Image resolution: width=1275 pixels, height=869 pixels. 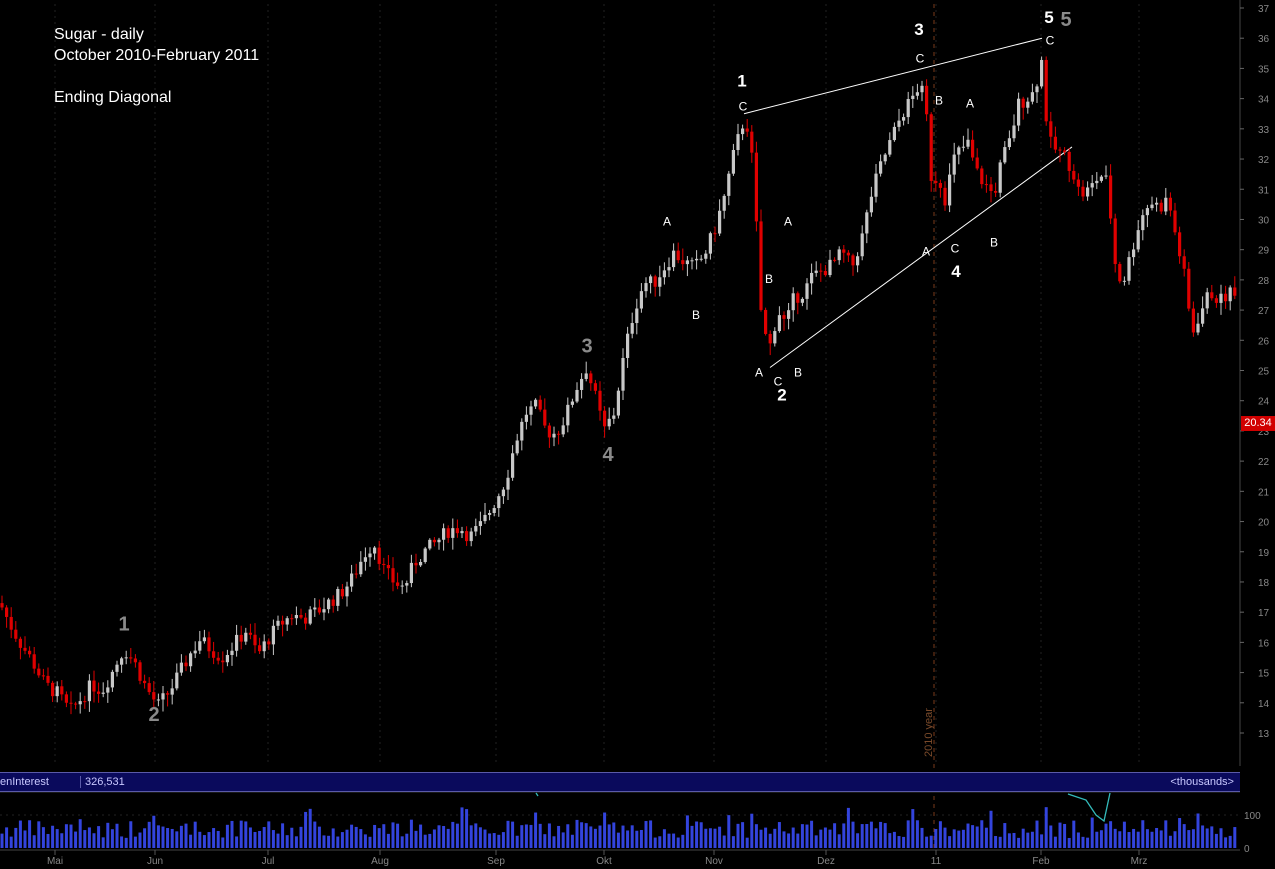 I want to click on open-interest-units: <thousands>, so click(x=1202, y=782).